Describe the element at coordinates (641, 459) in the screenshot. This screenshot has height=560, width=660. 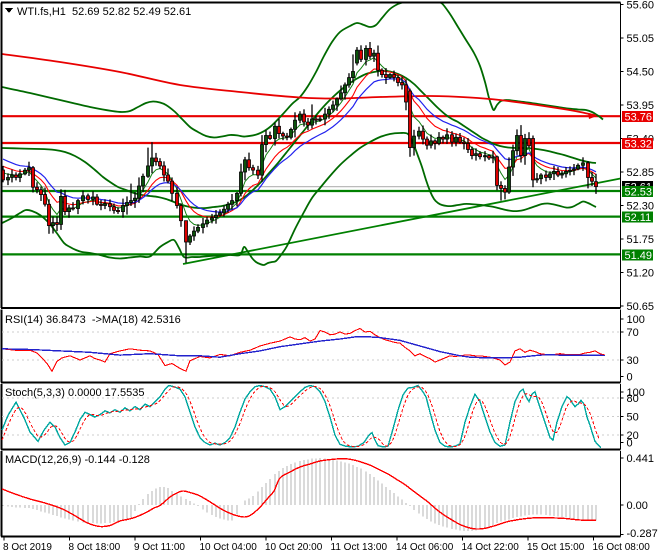
I see `svg-text: 0.441` at that location.